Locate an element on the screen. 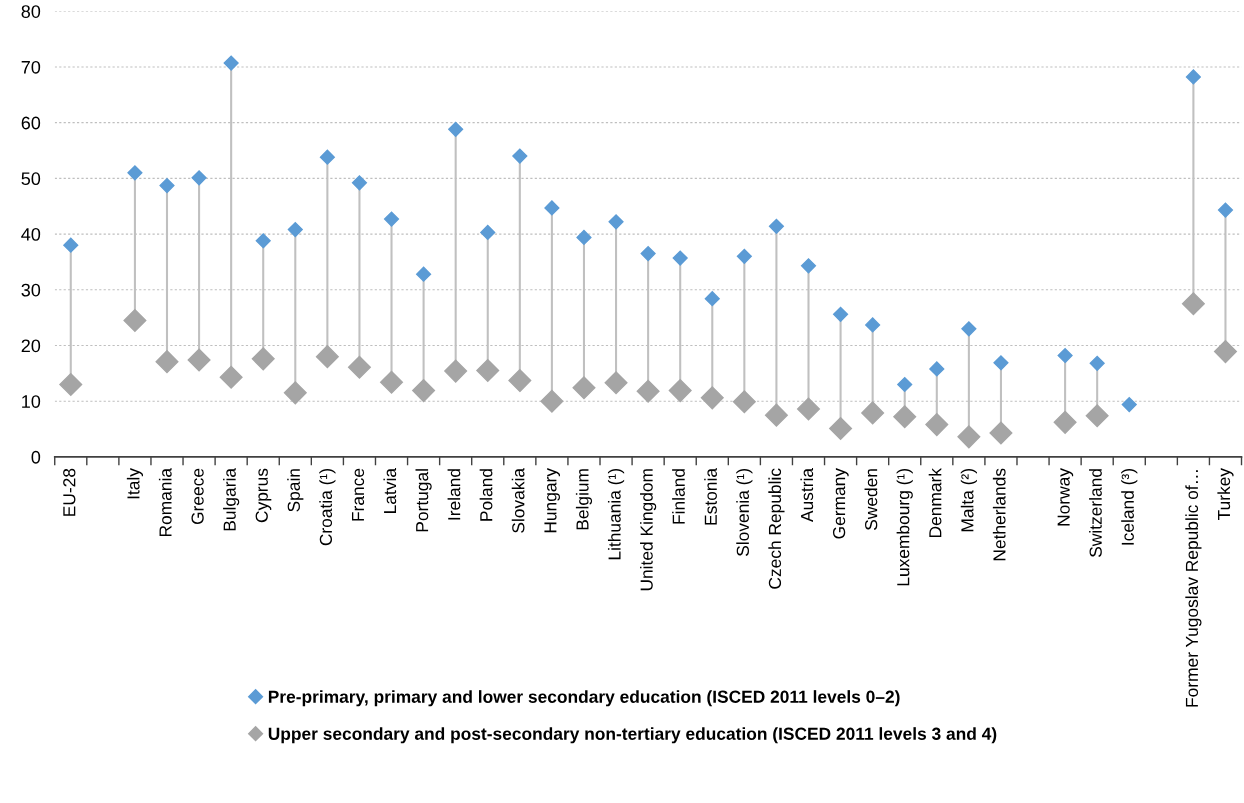 The height and width of the screenshot is (803, 1244). x-tick-label: Greece is located at coordinates (197, 496).